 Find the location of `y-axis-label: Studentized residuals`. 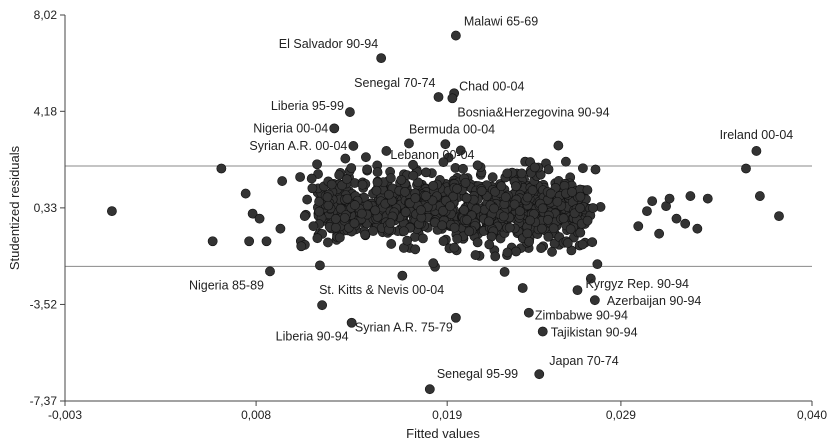

y-axis-label: Studentized residuals is located at coordinates (14, 207).